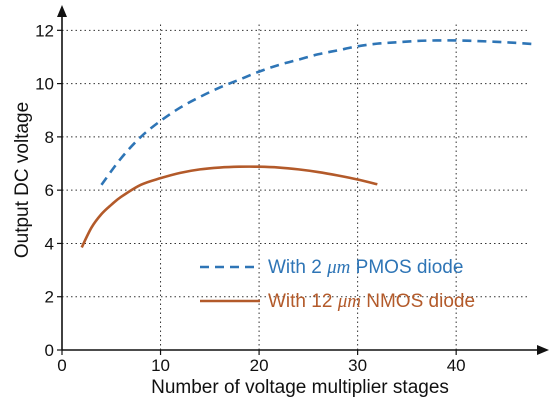 The width and height of the screenshot is (550, 411). What do you see at coordinates (456, 365) in the screenshot?
I see `x-tick-label: 40` at bounding box center [456, 365].